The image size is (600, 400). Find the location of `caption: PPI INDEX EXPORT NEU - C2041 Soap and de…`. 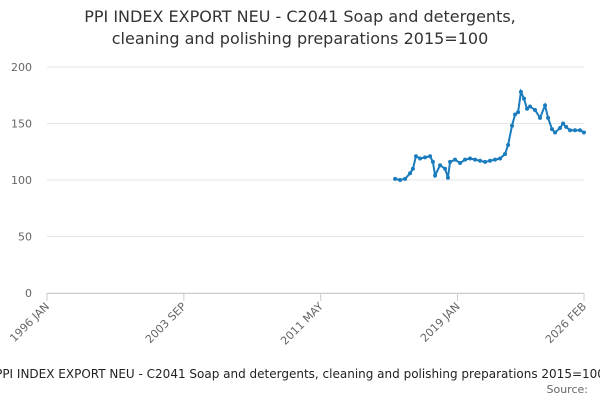

caption: PPI INDEX EXPORT NEU - C2041 Soap and de… is located at coordinates (300, 374).